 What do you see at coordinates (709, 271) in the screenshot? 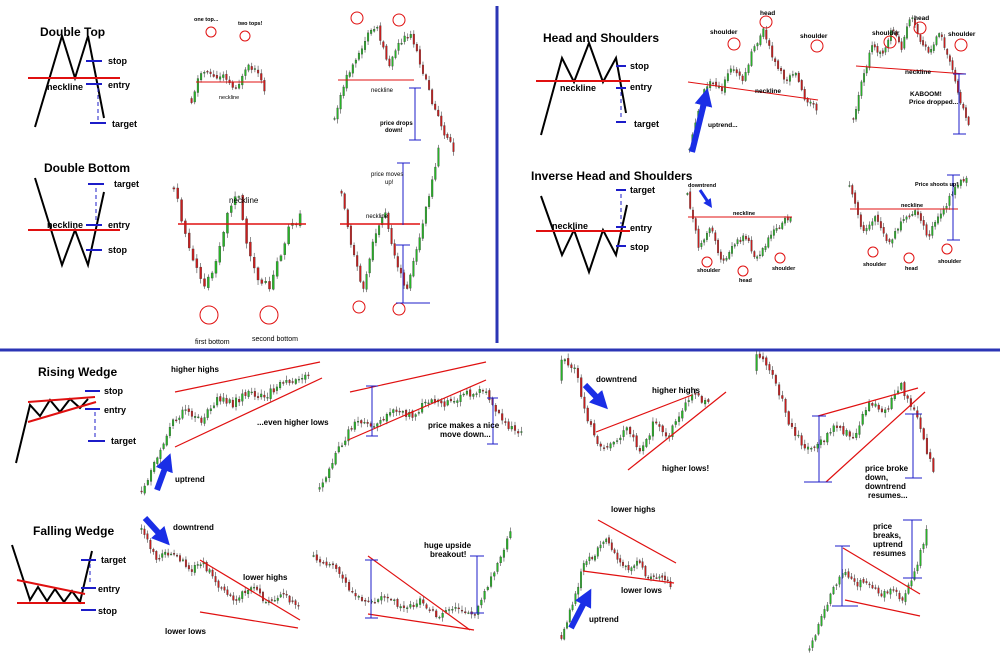
I see `svg-text: shoulder` at bounding box center [709, 271].